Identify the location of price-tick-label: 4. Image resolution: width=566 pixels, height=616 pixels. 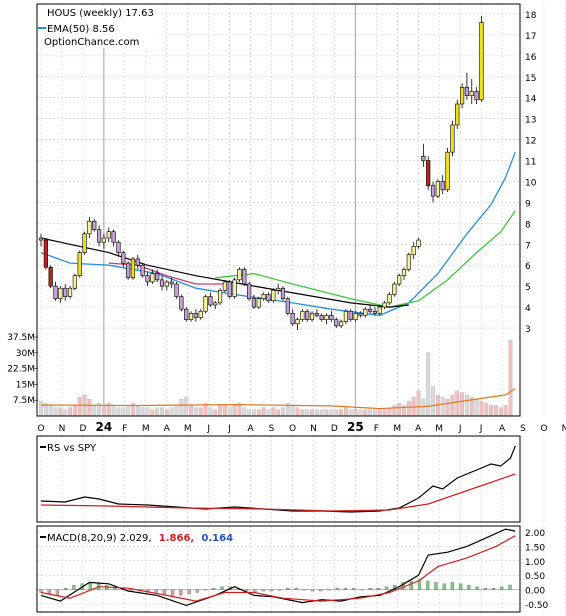
(528, 309).